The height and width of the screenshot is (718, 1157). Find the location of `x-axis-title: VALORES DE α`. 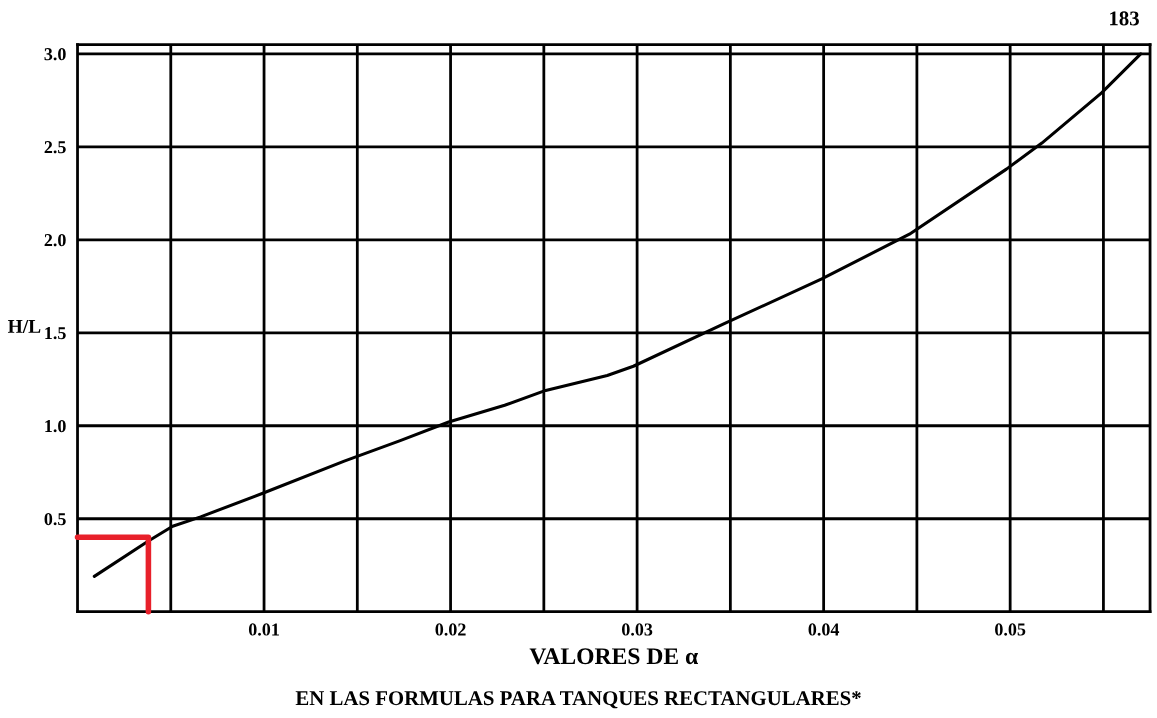

x-axis-title: VALORES DE α is located at coordinates (613, 656).